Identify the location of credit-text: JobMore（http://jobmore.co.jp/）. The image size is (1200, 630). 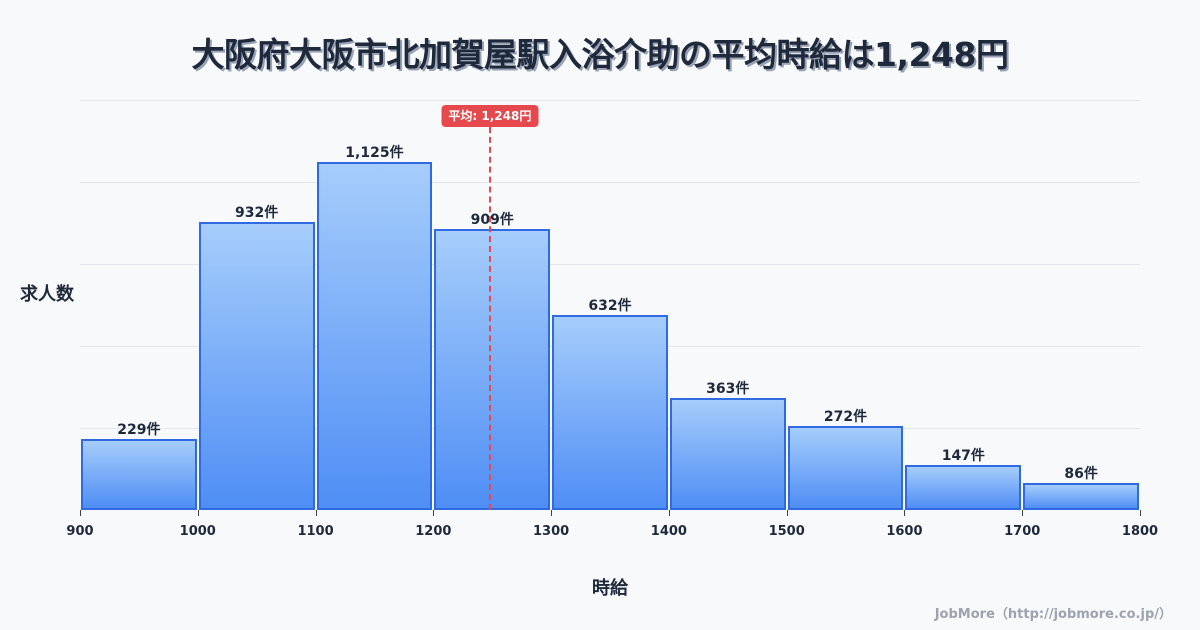
(1053, 614).